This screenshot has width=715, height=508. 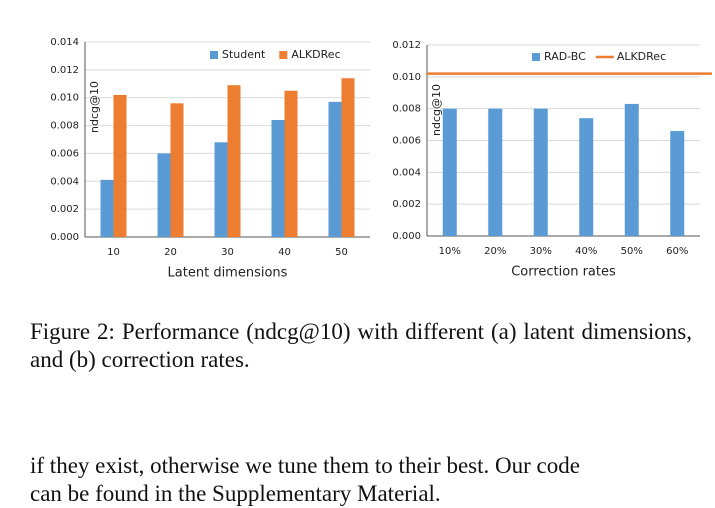 What do you see at coordinates (632, 251) in the screenshot?
I see `x-tick-label: 50%` at bounding box center [632, 251].